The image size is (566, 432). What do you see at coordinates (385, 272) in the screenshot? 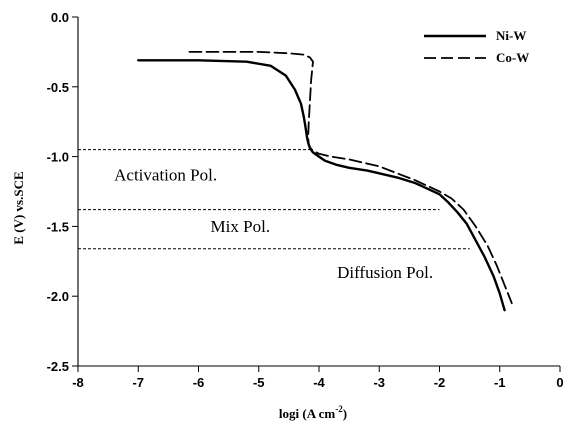
I see `annotation-3: Diffusion Pol.` at bounding box center [385, 272].